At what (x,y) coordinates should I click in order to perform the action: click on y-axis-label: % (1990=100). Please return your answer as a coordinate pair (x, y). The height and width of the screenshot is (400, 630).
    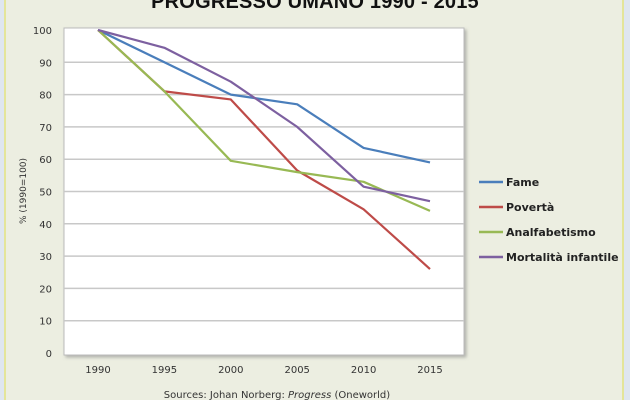
    Looking at the image, I should click on (24, 191).